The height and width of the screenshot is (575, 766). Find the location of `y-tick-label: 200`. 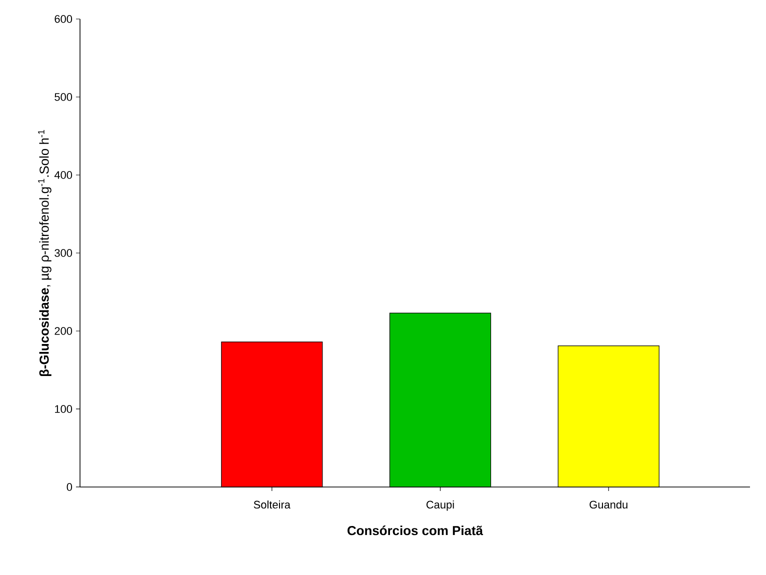

y-tick-label: 200 is located at coordinates (63, 331).